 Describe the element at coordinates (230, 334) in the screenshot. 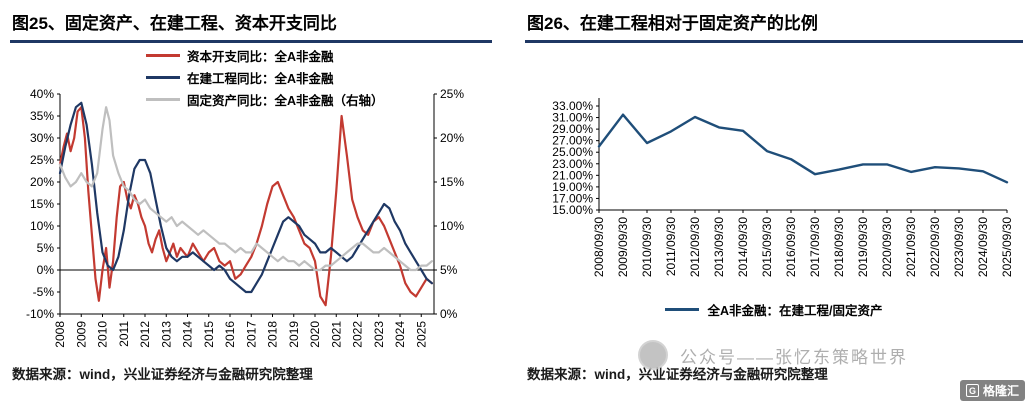

I see `svg-text: 2016` at that location.